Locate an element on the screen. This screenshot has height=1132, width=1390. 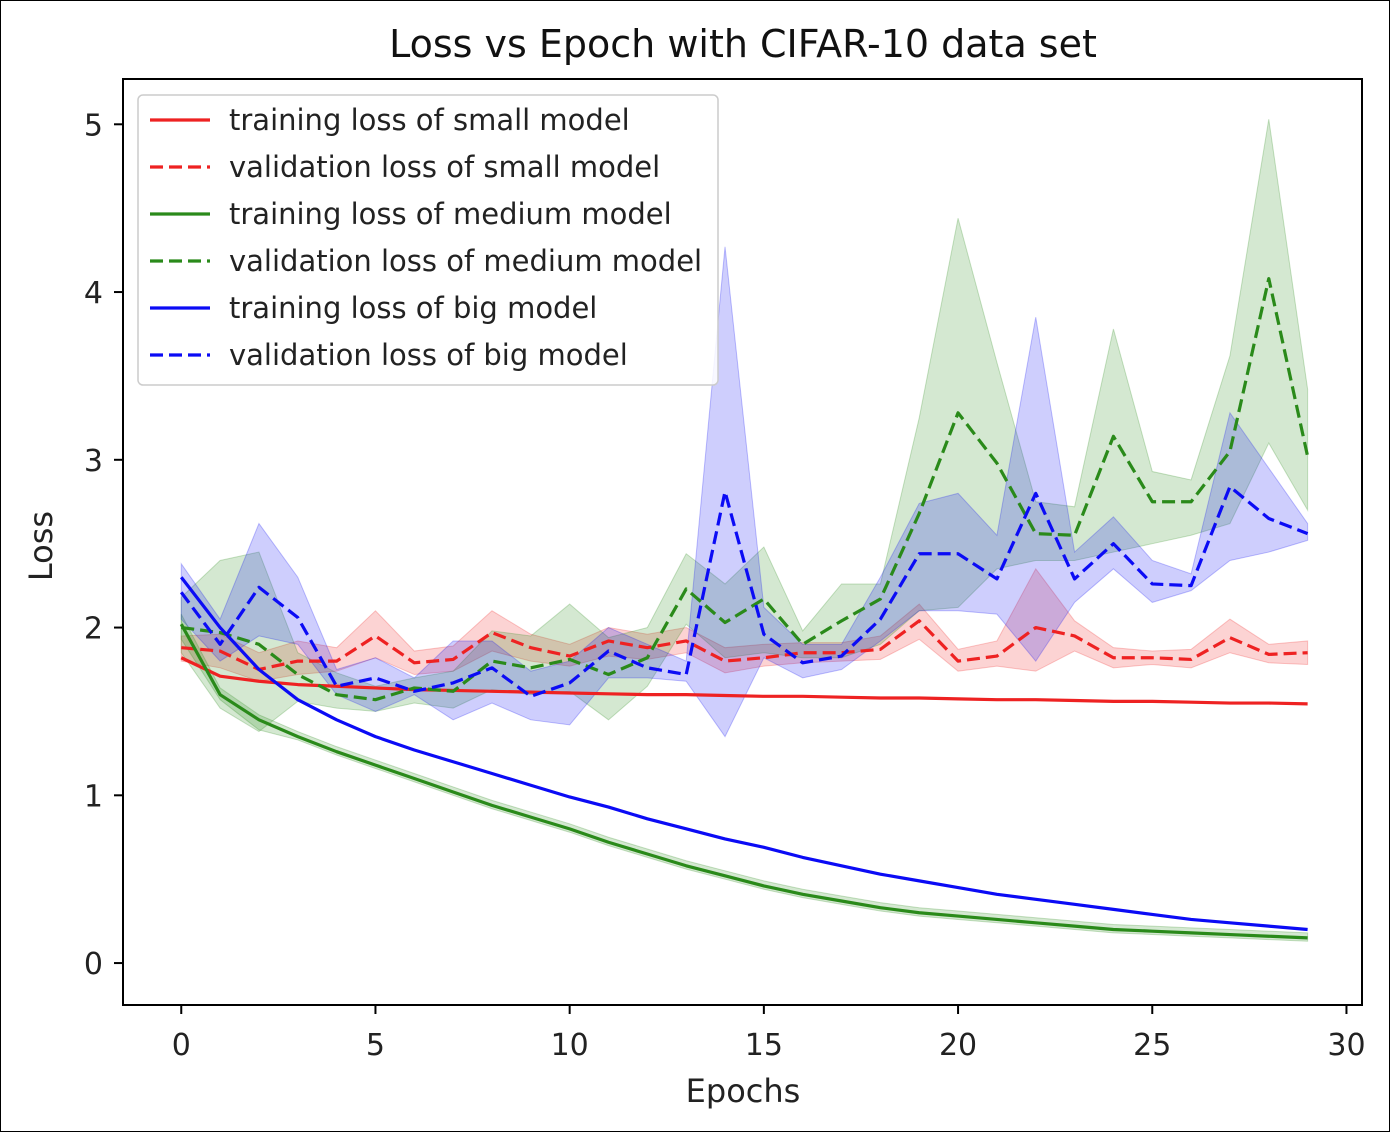
line-validation-loss-of-small-model is located at coordinates (744, 645).